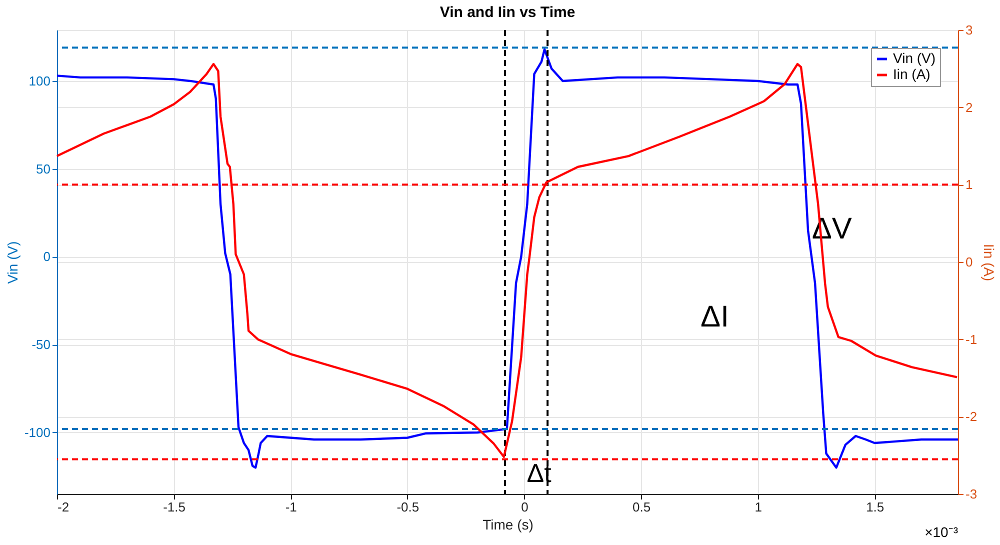 This screenshot has width=1000, height=545. What do you see at coordinates (46, 256) in the screenshot?
I see `y-tick-label: 0` at bounding box center [46, 256].